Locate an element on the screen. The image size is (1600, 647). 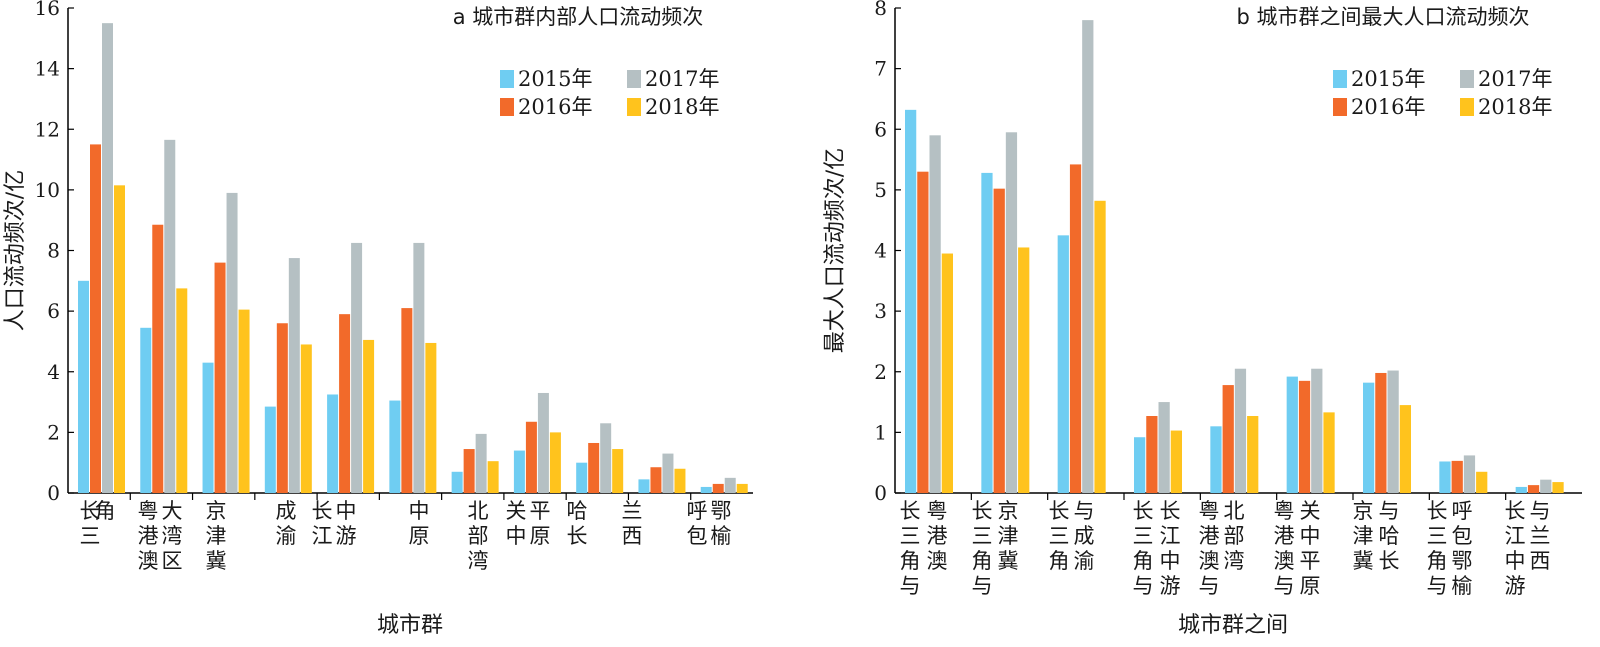
bar-b-series0-cat7 is located at coordinates (1445, 477).